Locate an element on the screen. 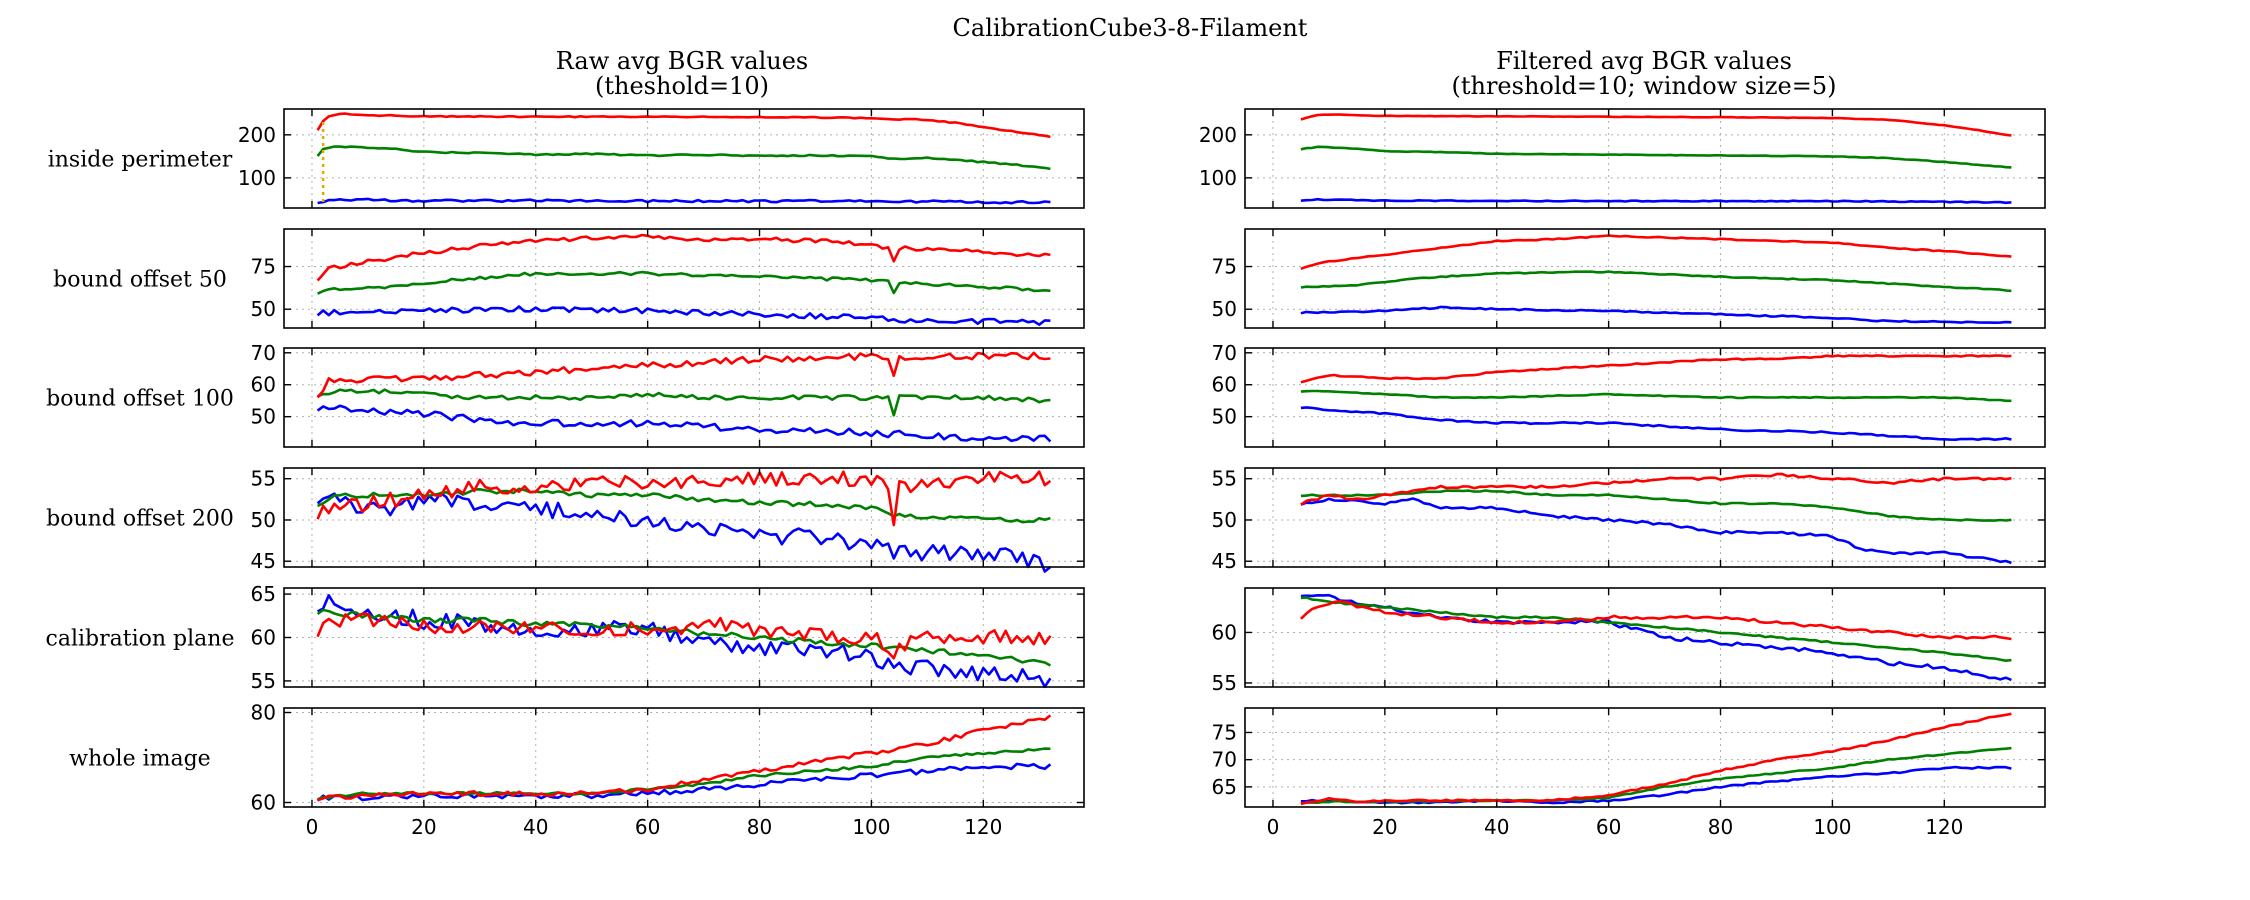 The width and height of the screenshot is (2250, 900). row-label-bound-offset-50: bound offset 50 is located at coordinates (140, 280).